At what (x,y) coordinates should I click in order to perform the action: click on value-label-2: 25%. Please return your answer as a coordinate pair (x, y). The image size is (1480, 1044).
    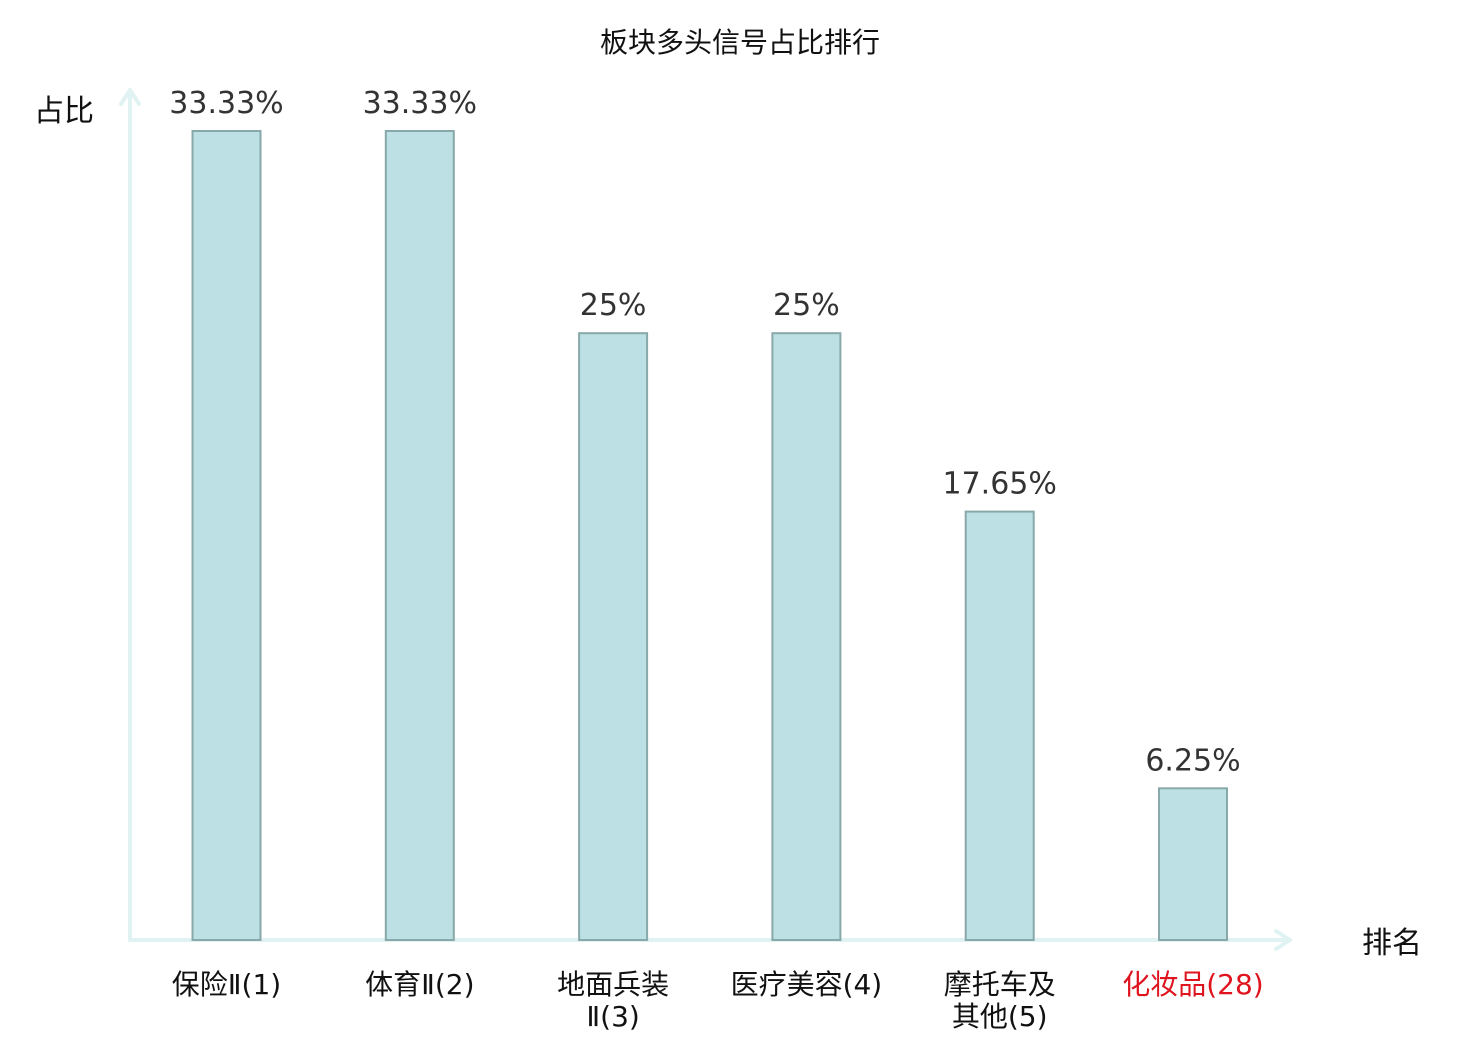
    Looking at the image, I should click on (613, 305).